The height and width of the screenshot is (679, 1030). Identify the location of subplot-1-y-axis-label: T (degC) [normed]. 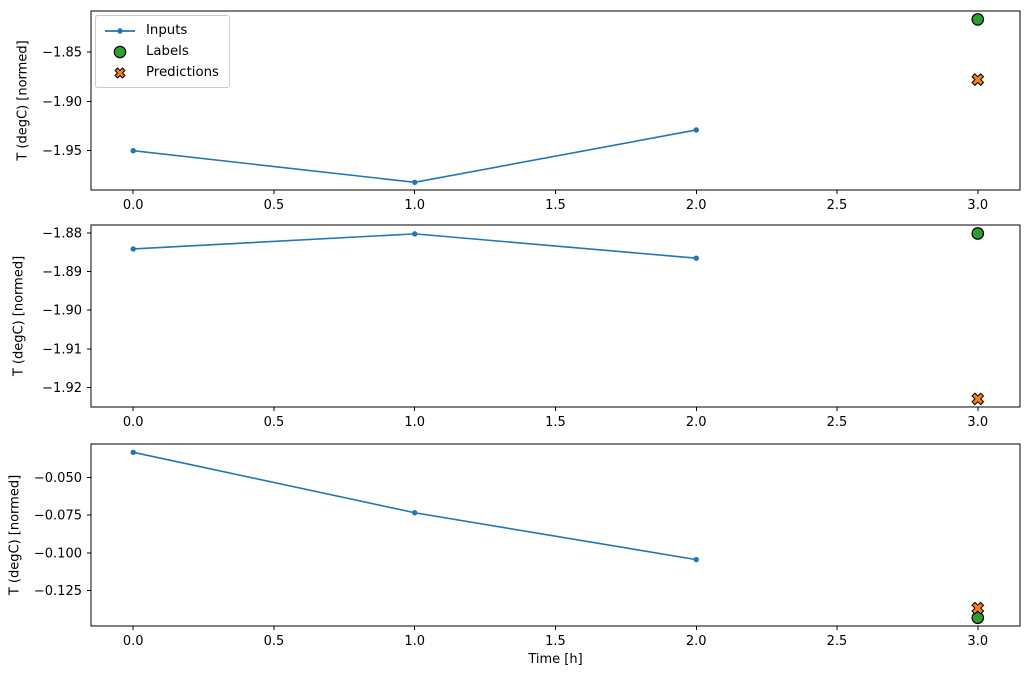
(23, 100).